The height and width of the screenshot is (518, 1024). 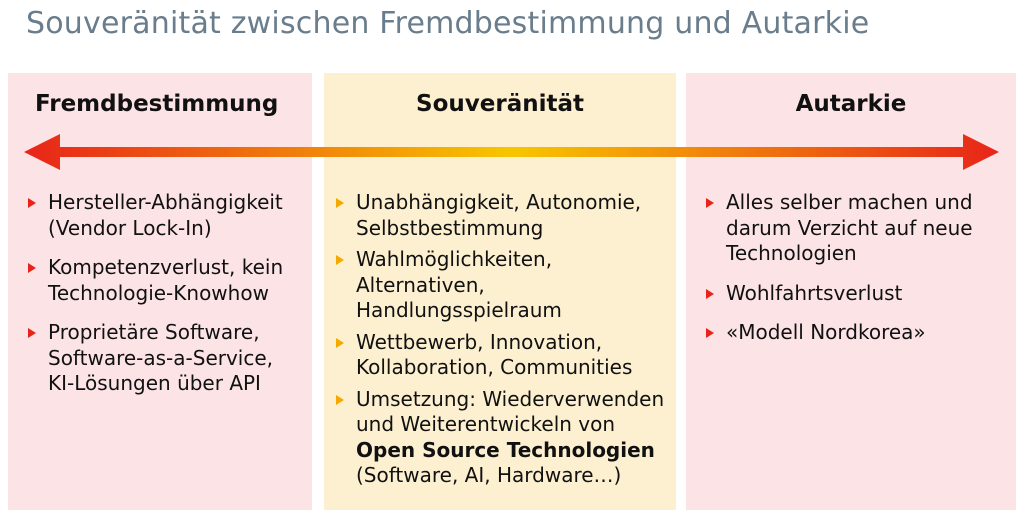 What do you see at coordinates (791, 253) in the screenshot?
I see `list-item-text: Technologien` at bounding box center [791, 253].